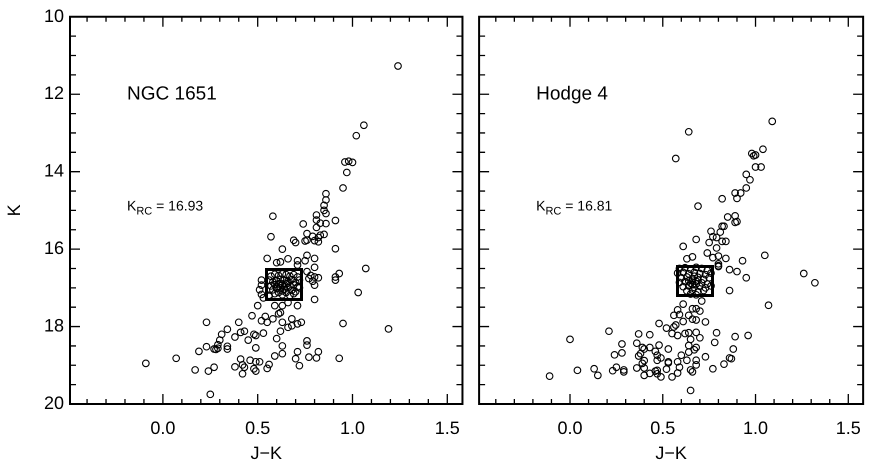 The image size is (875, 465). Describe the element at coordinates (54, 402) in the screenshot. I see `y-tick-label: 20` at that location.